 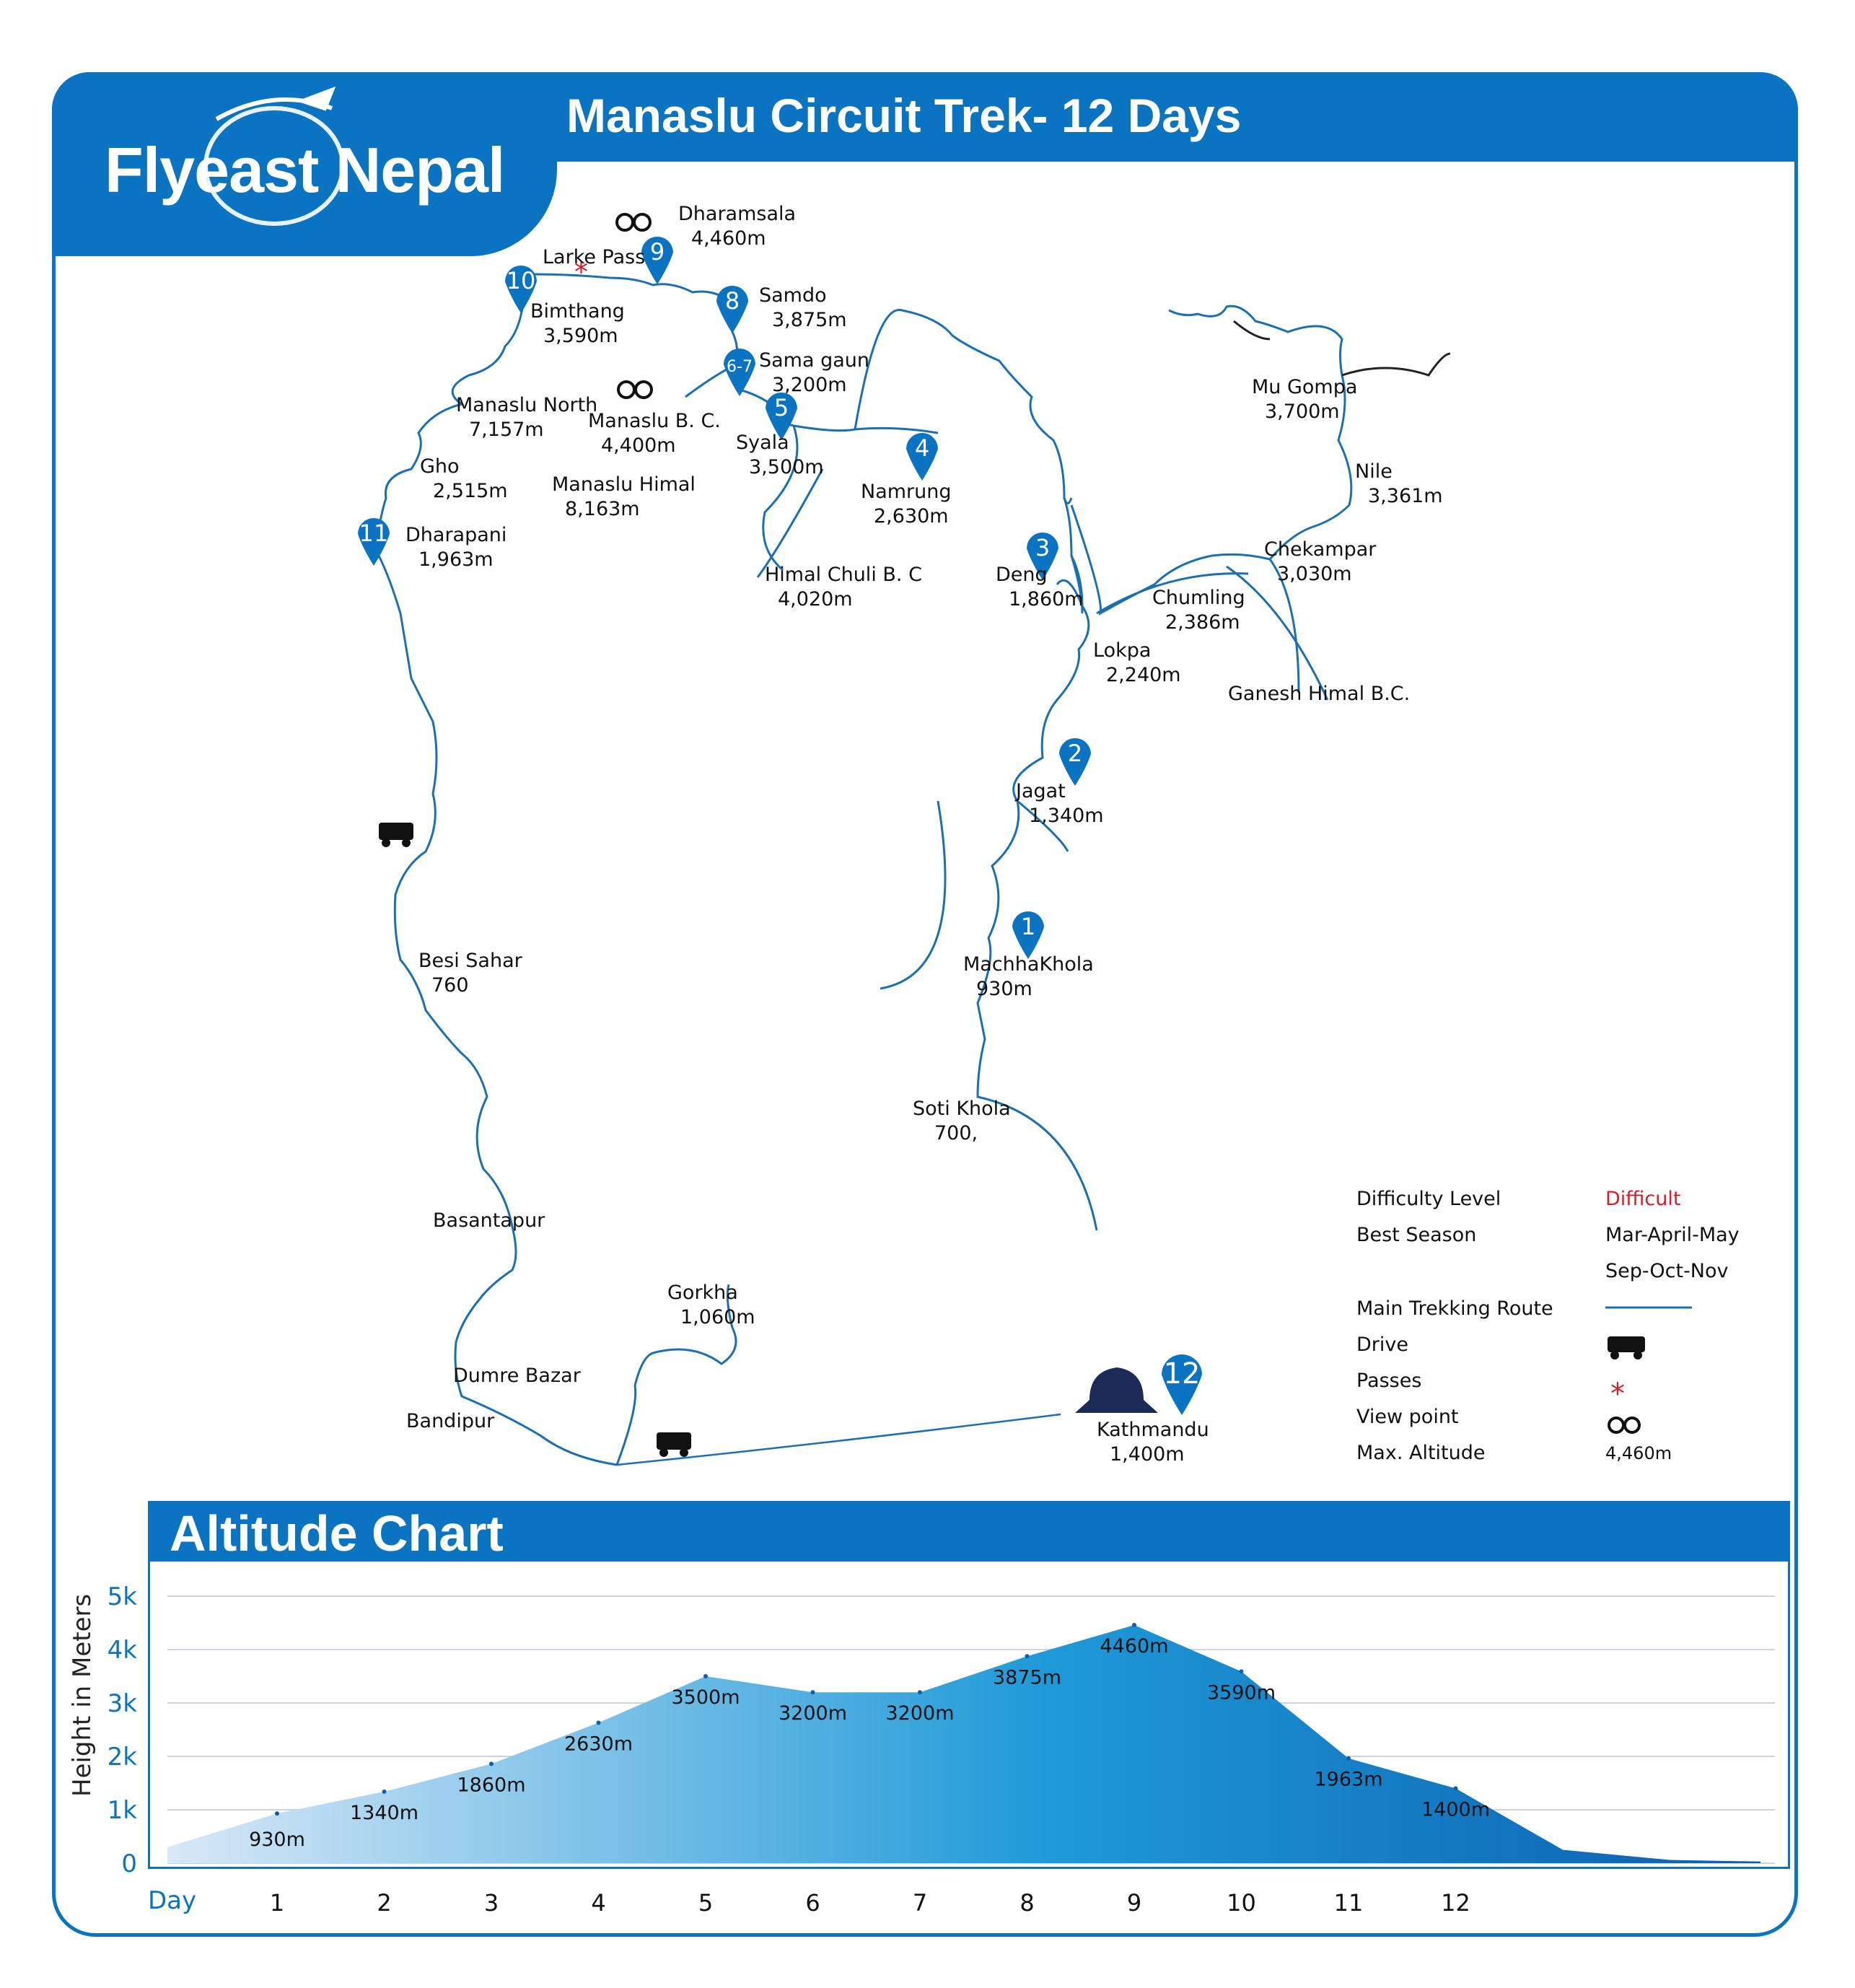 I want to click on place-name-soti: Soti Khola, so click(x=962, y=1109).